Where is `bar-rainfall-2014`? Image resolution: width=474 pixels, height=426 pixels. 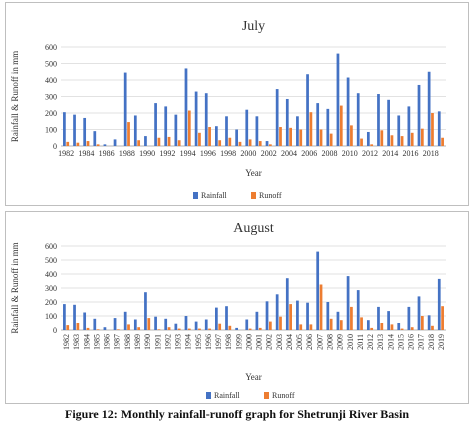
bar-rainfall-2014 is located at coordinates (388, 122).